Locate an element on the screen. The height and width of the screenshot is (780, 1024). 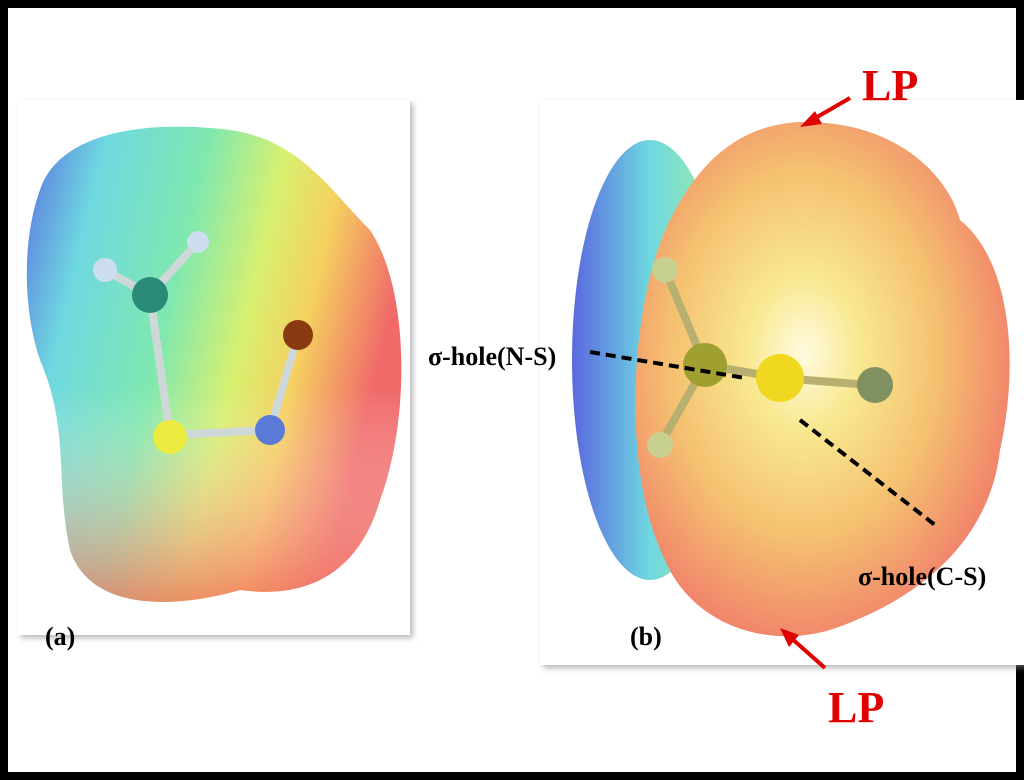
annotation: σ-hole(C-S) is located at coordinates (922, 576).